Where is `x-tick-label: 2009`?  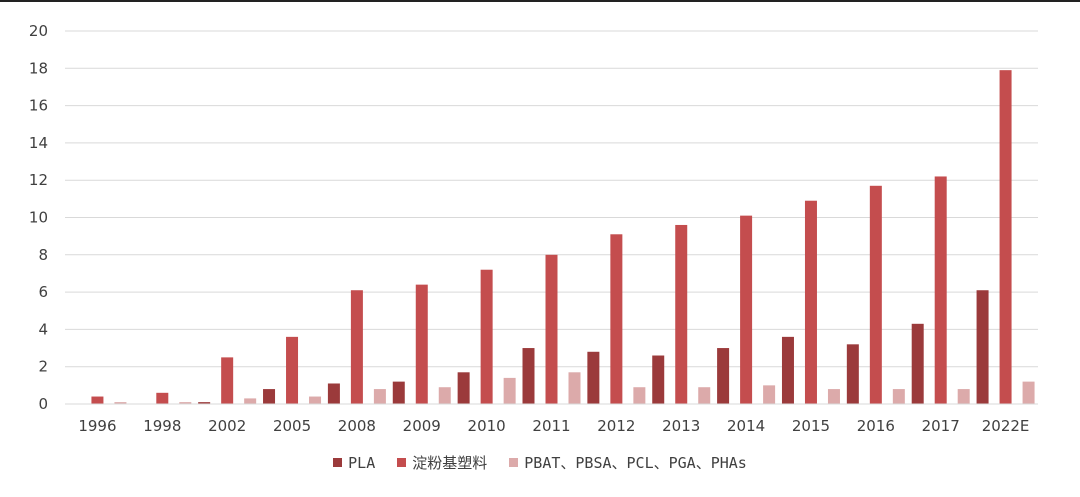 x-tick-label: 2009 is located at coordinates (422, 426).